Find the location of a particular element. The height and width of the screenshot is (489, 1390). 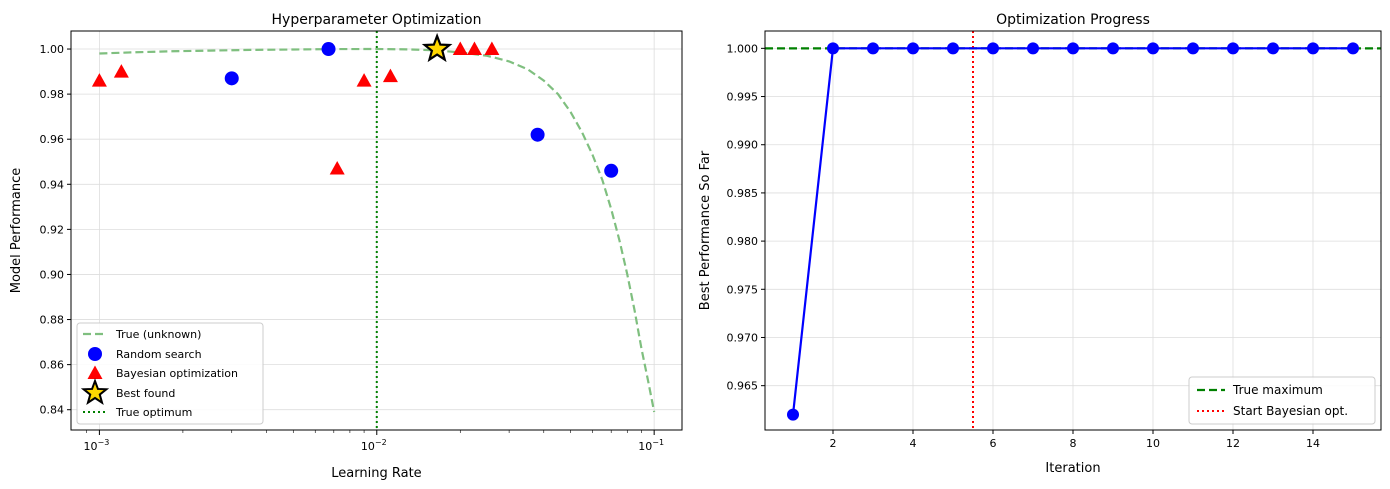

right-y-tick-label: 0.995 is located at coordinates (743, 97).